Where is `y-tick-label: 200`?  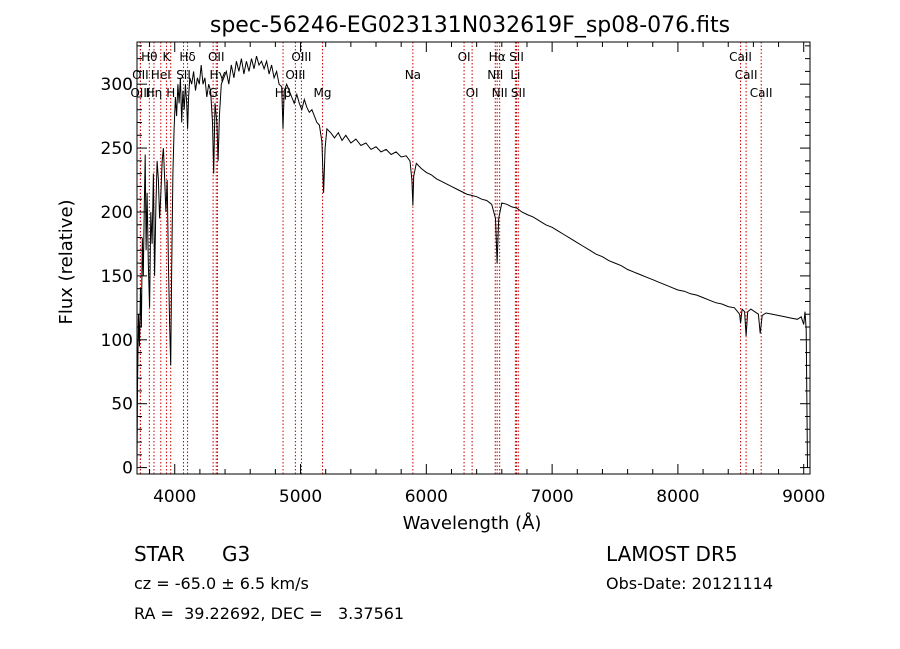
y-tick-label: 200 is located at coordinates (117, 213).